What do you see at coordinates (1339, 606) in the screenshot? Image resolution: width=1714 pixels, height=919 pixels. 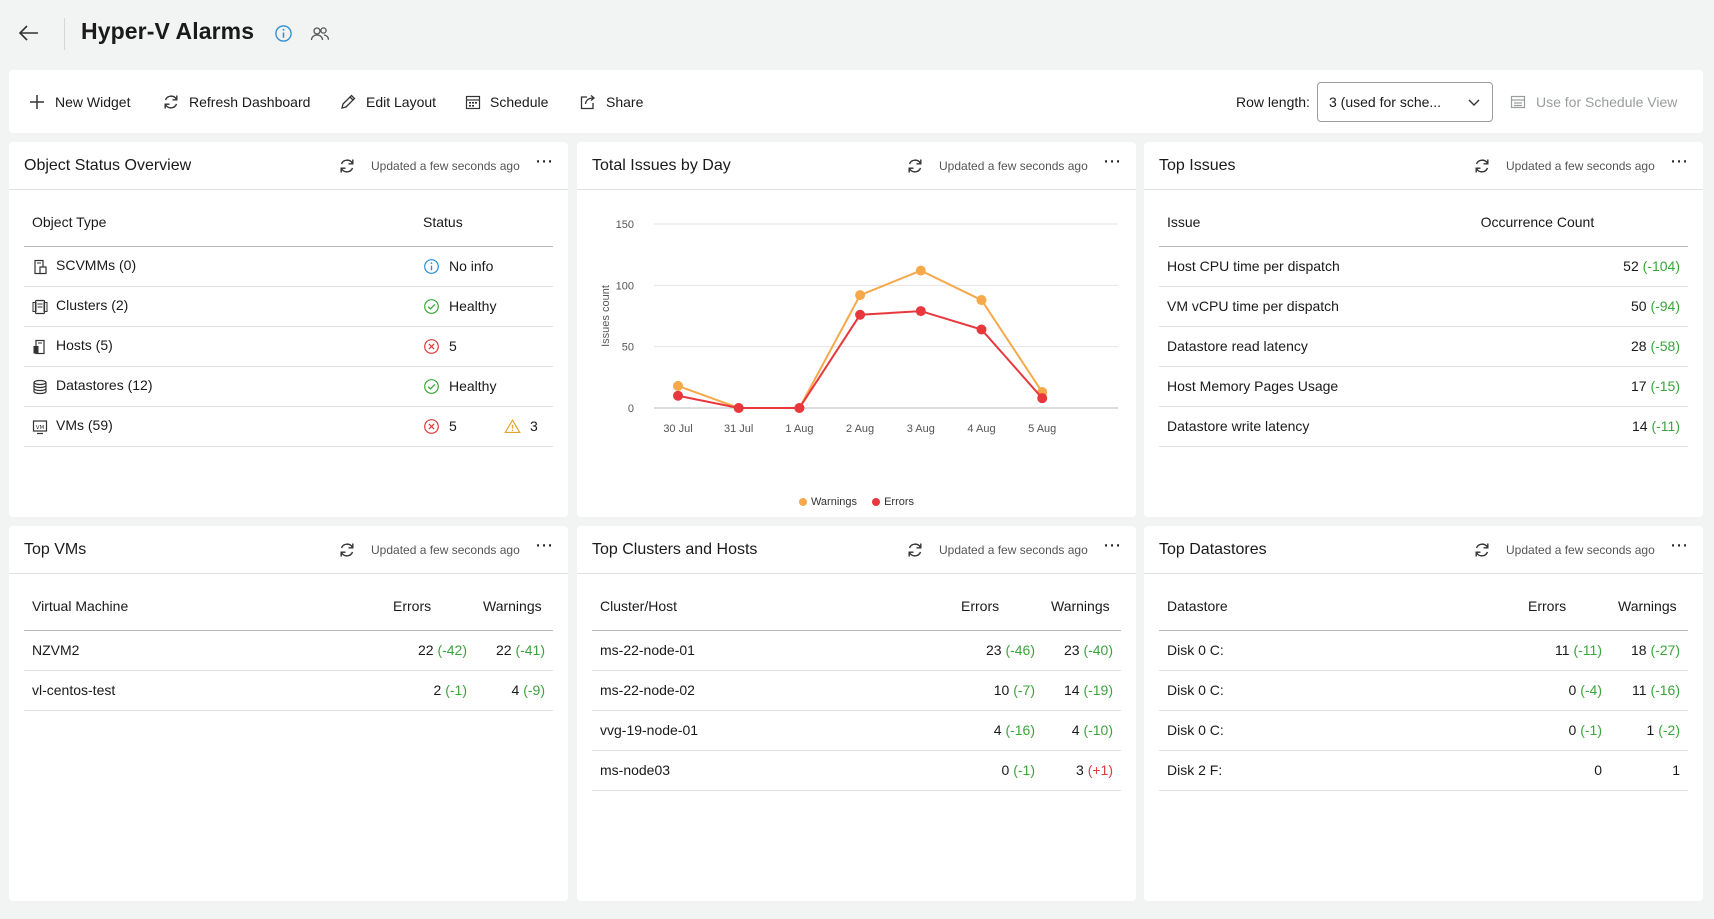 I see `column-header-datastore: Datastore` at bounding box center [1339, 606].